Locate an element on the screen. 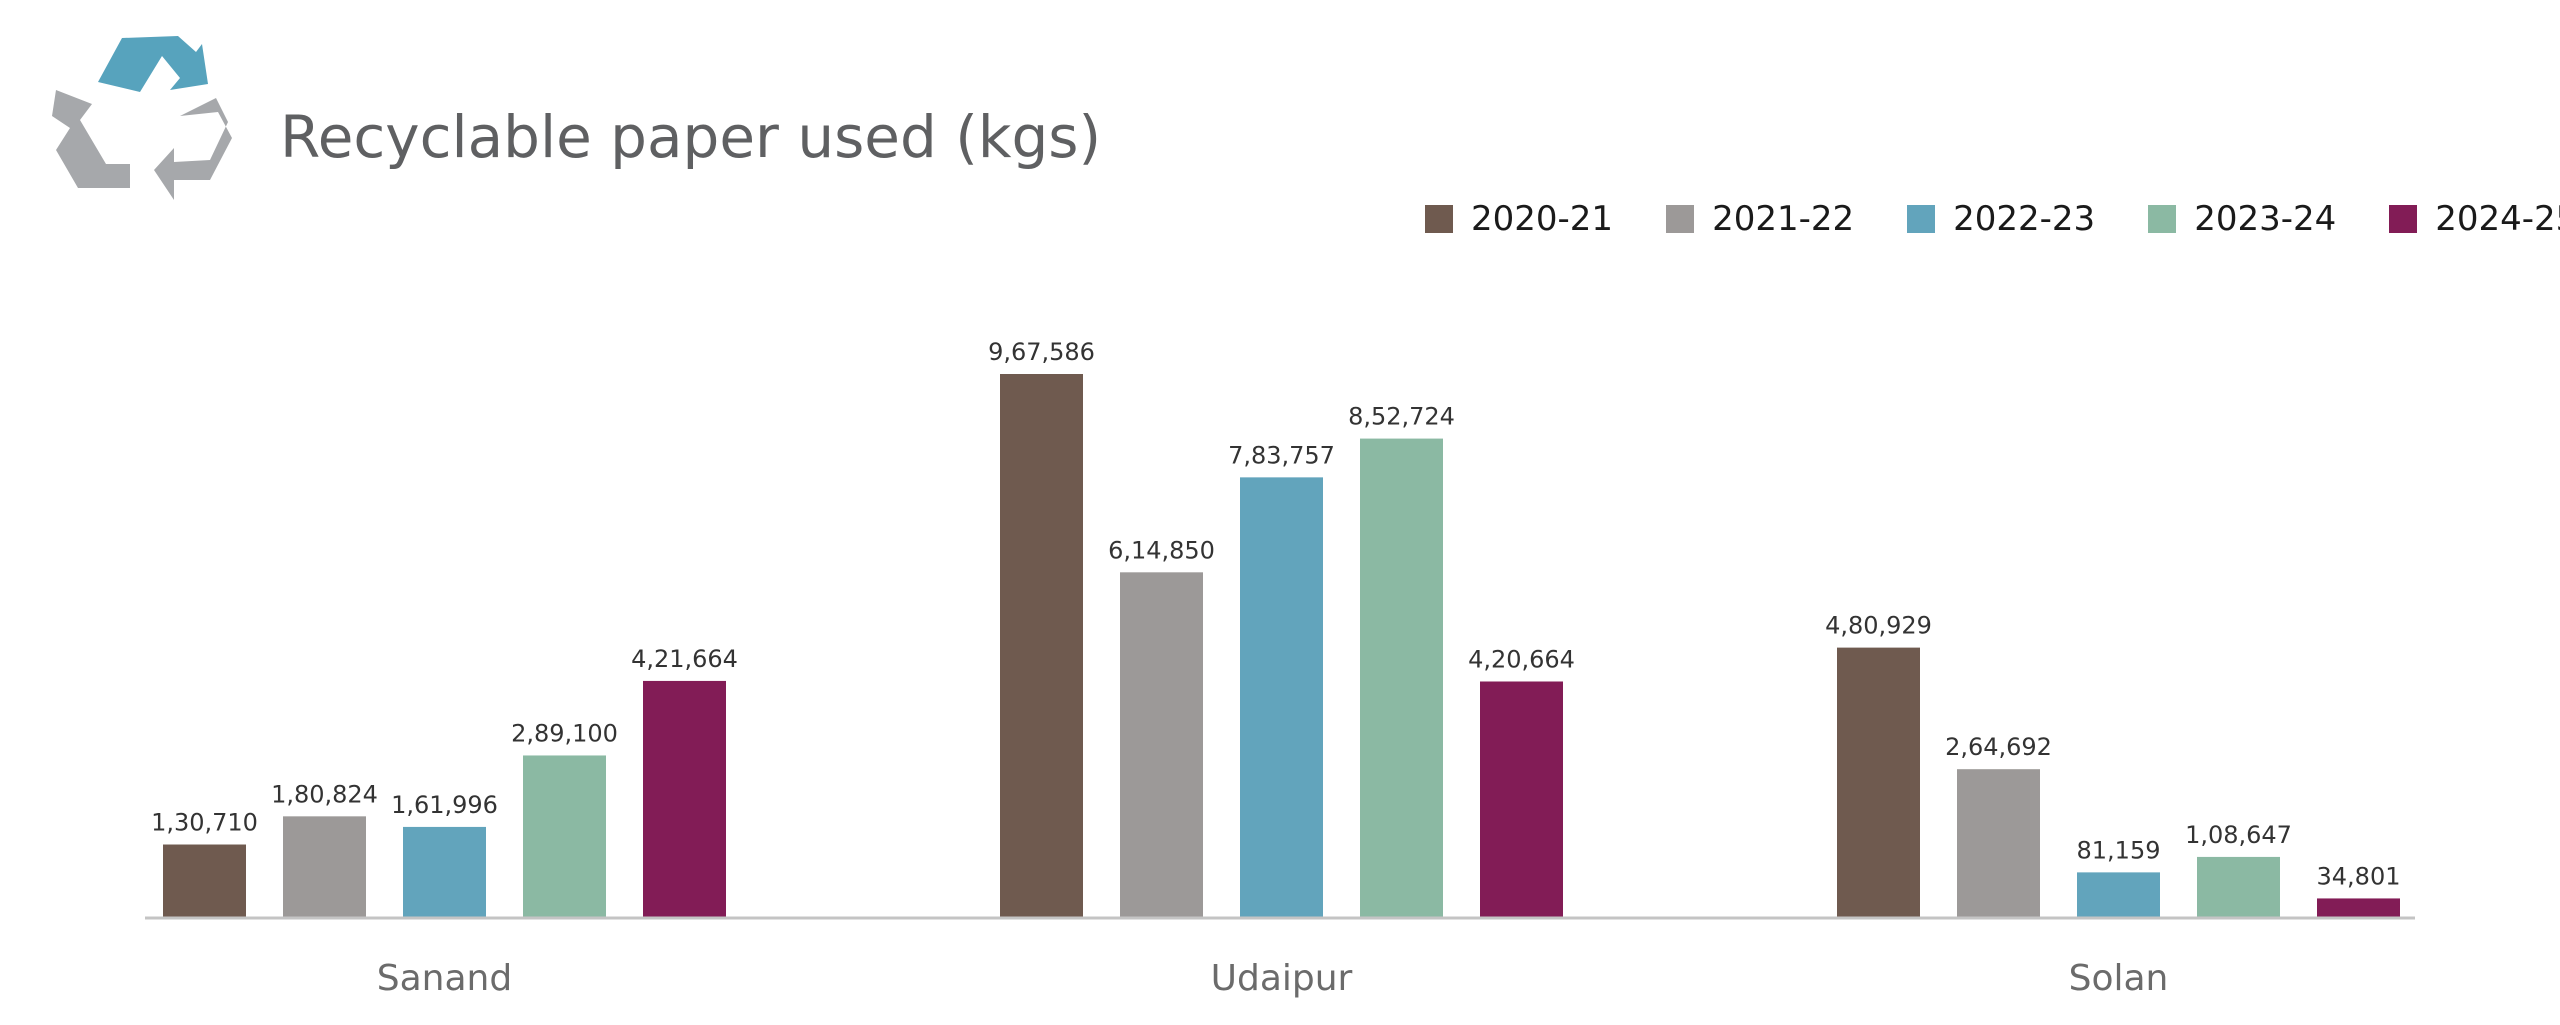 This screenshot has height=1025, width=2560. recycle-arrow-right is located at coordinates (193, 149).